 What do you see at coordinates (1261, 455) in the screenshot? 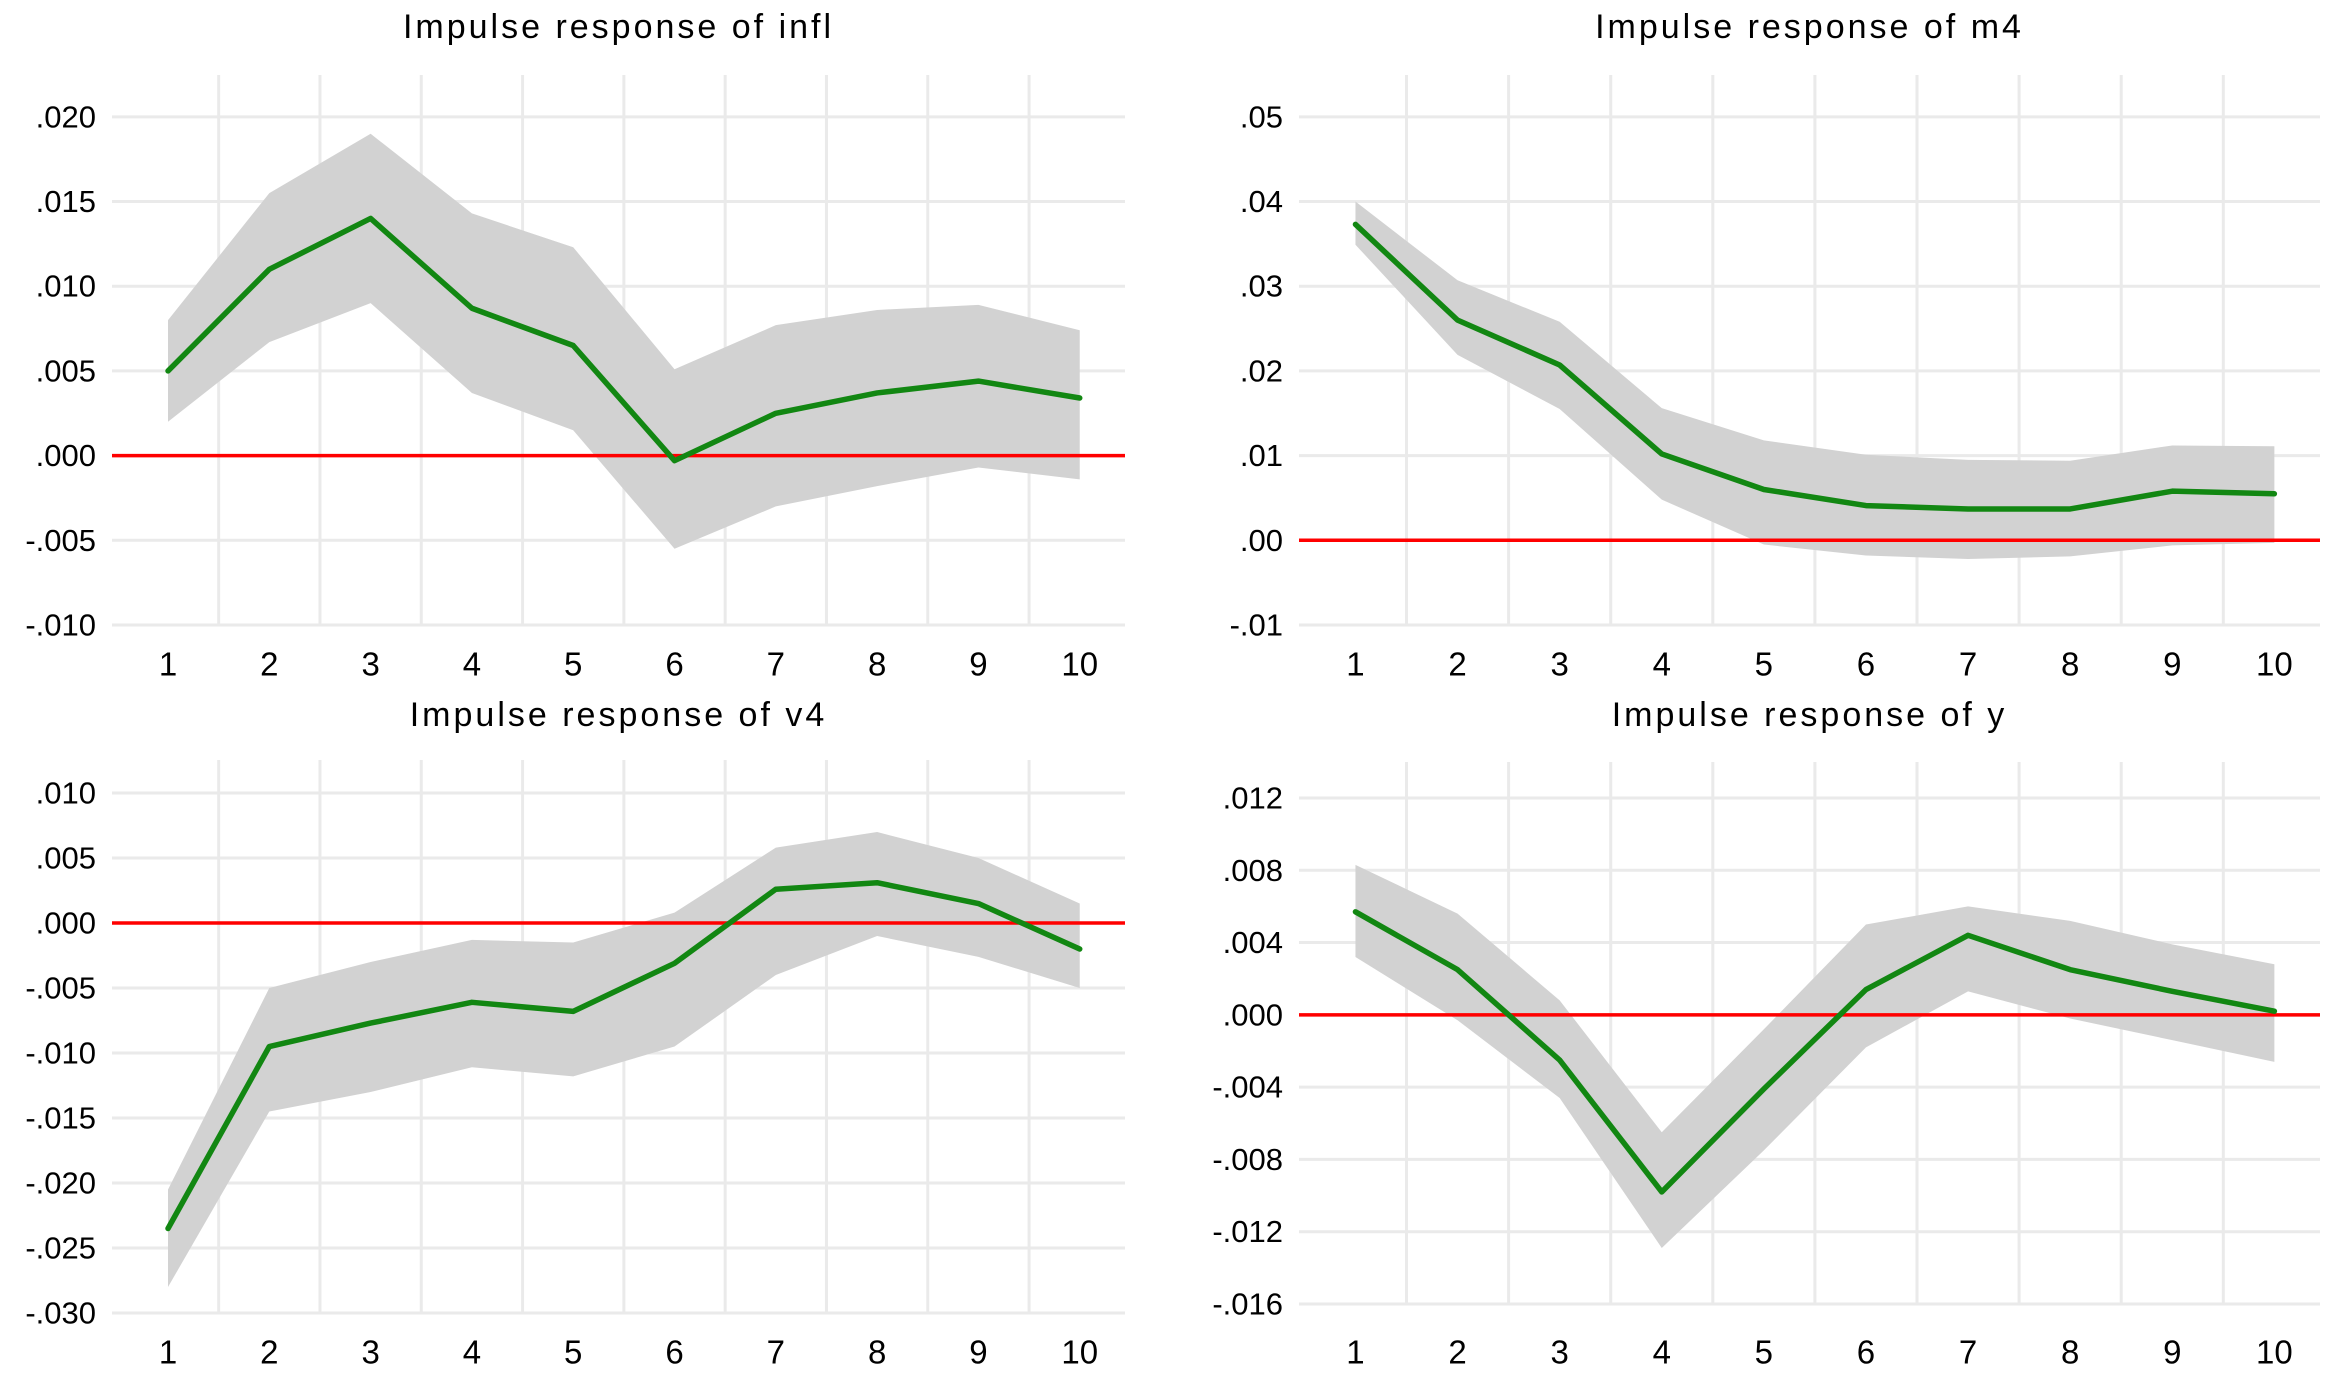
I see `y-tick-label: .01` at bounding box center [1261, 455].